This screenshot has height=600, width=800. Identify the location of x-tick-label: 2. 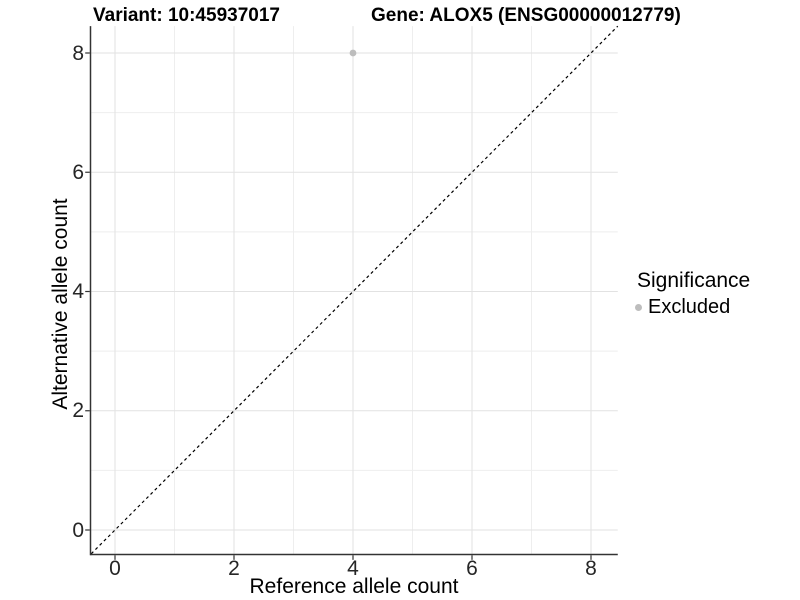
(234, 568).